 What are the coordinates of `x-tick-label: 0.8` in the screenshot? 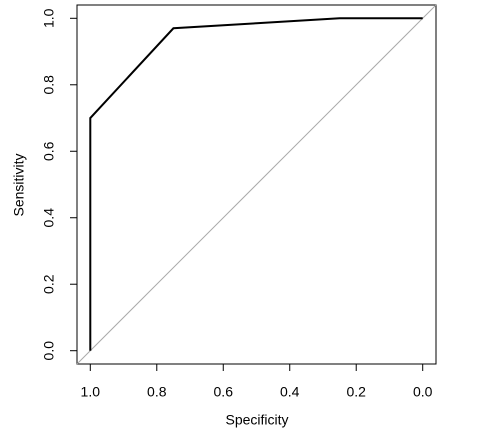 It's located at (157, 392).